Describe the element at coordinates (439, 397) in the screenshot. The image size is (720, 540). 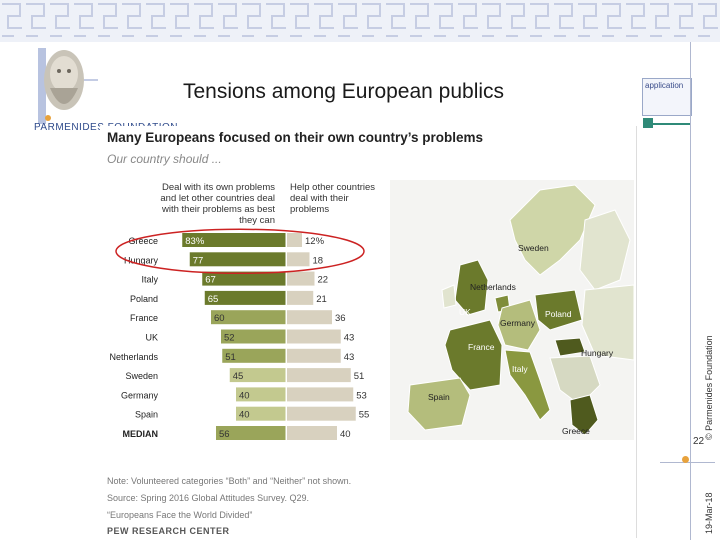
I see `map-label-spain: Spain` at that location.